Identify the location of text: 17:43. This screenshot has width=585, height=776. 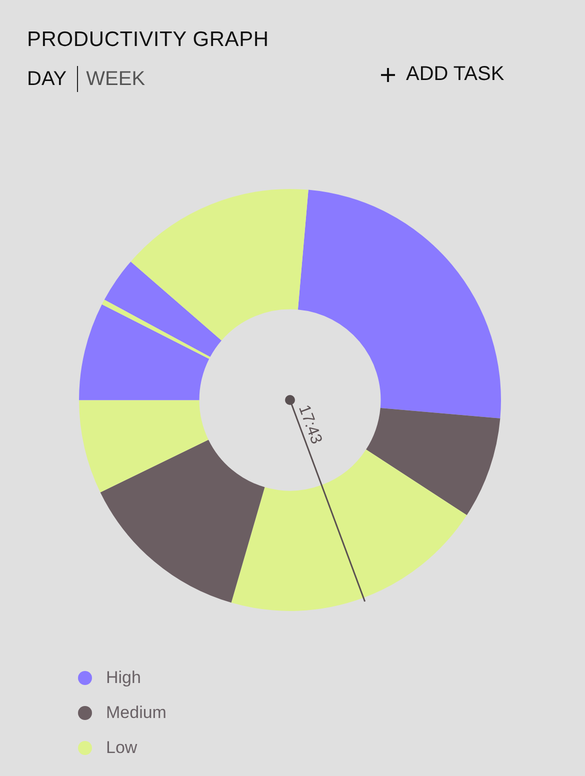
(309, 424).